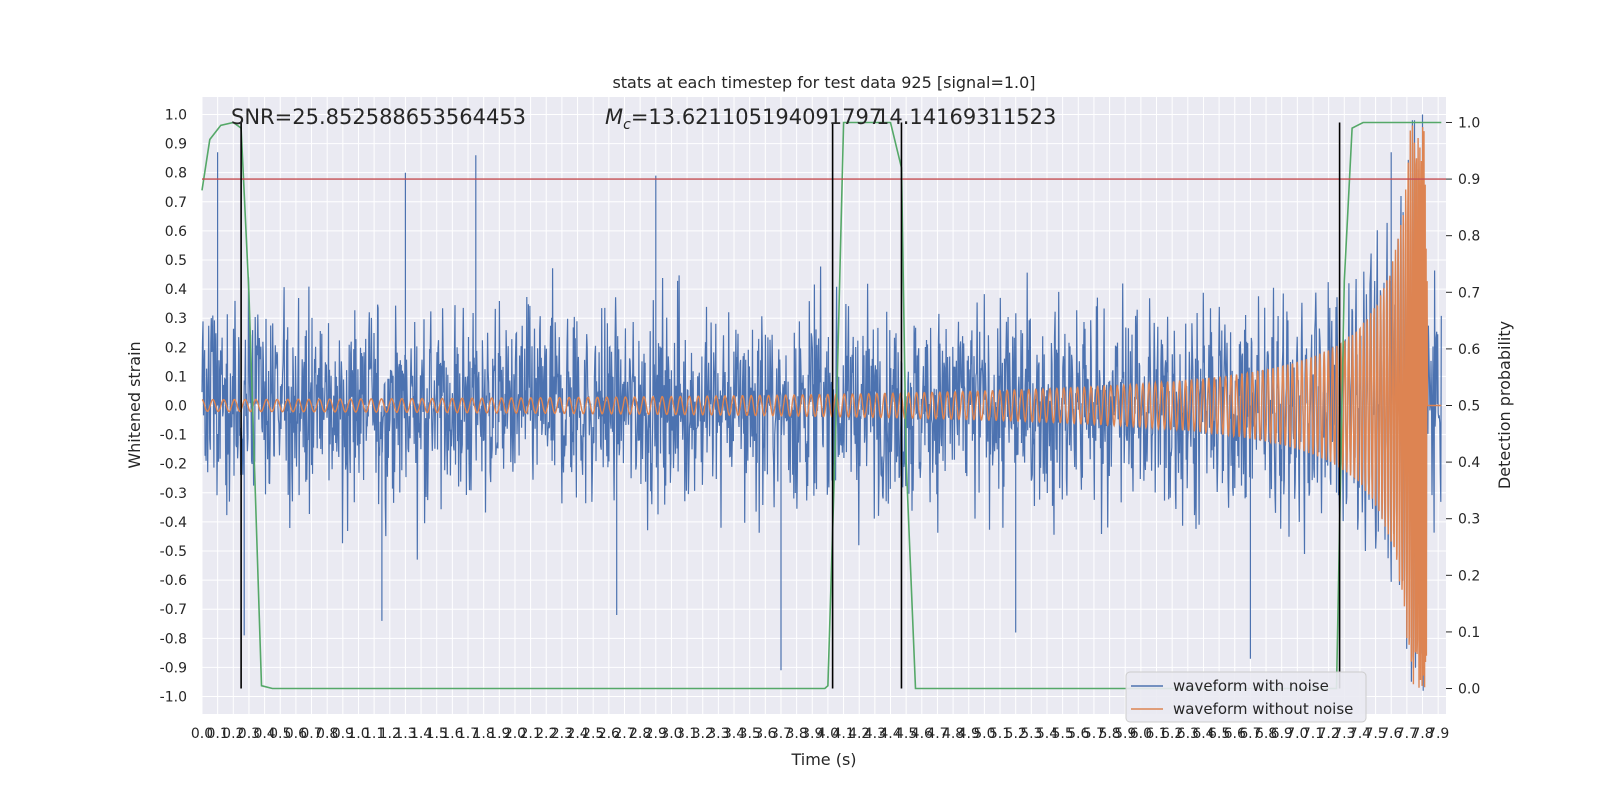 The height and width of the screenshot is (804, 1600). I want to click on x-tick-label: 6.1, so click(1156, 734).